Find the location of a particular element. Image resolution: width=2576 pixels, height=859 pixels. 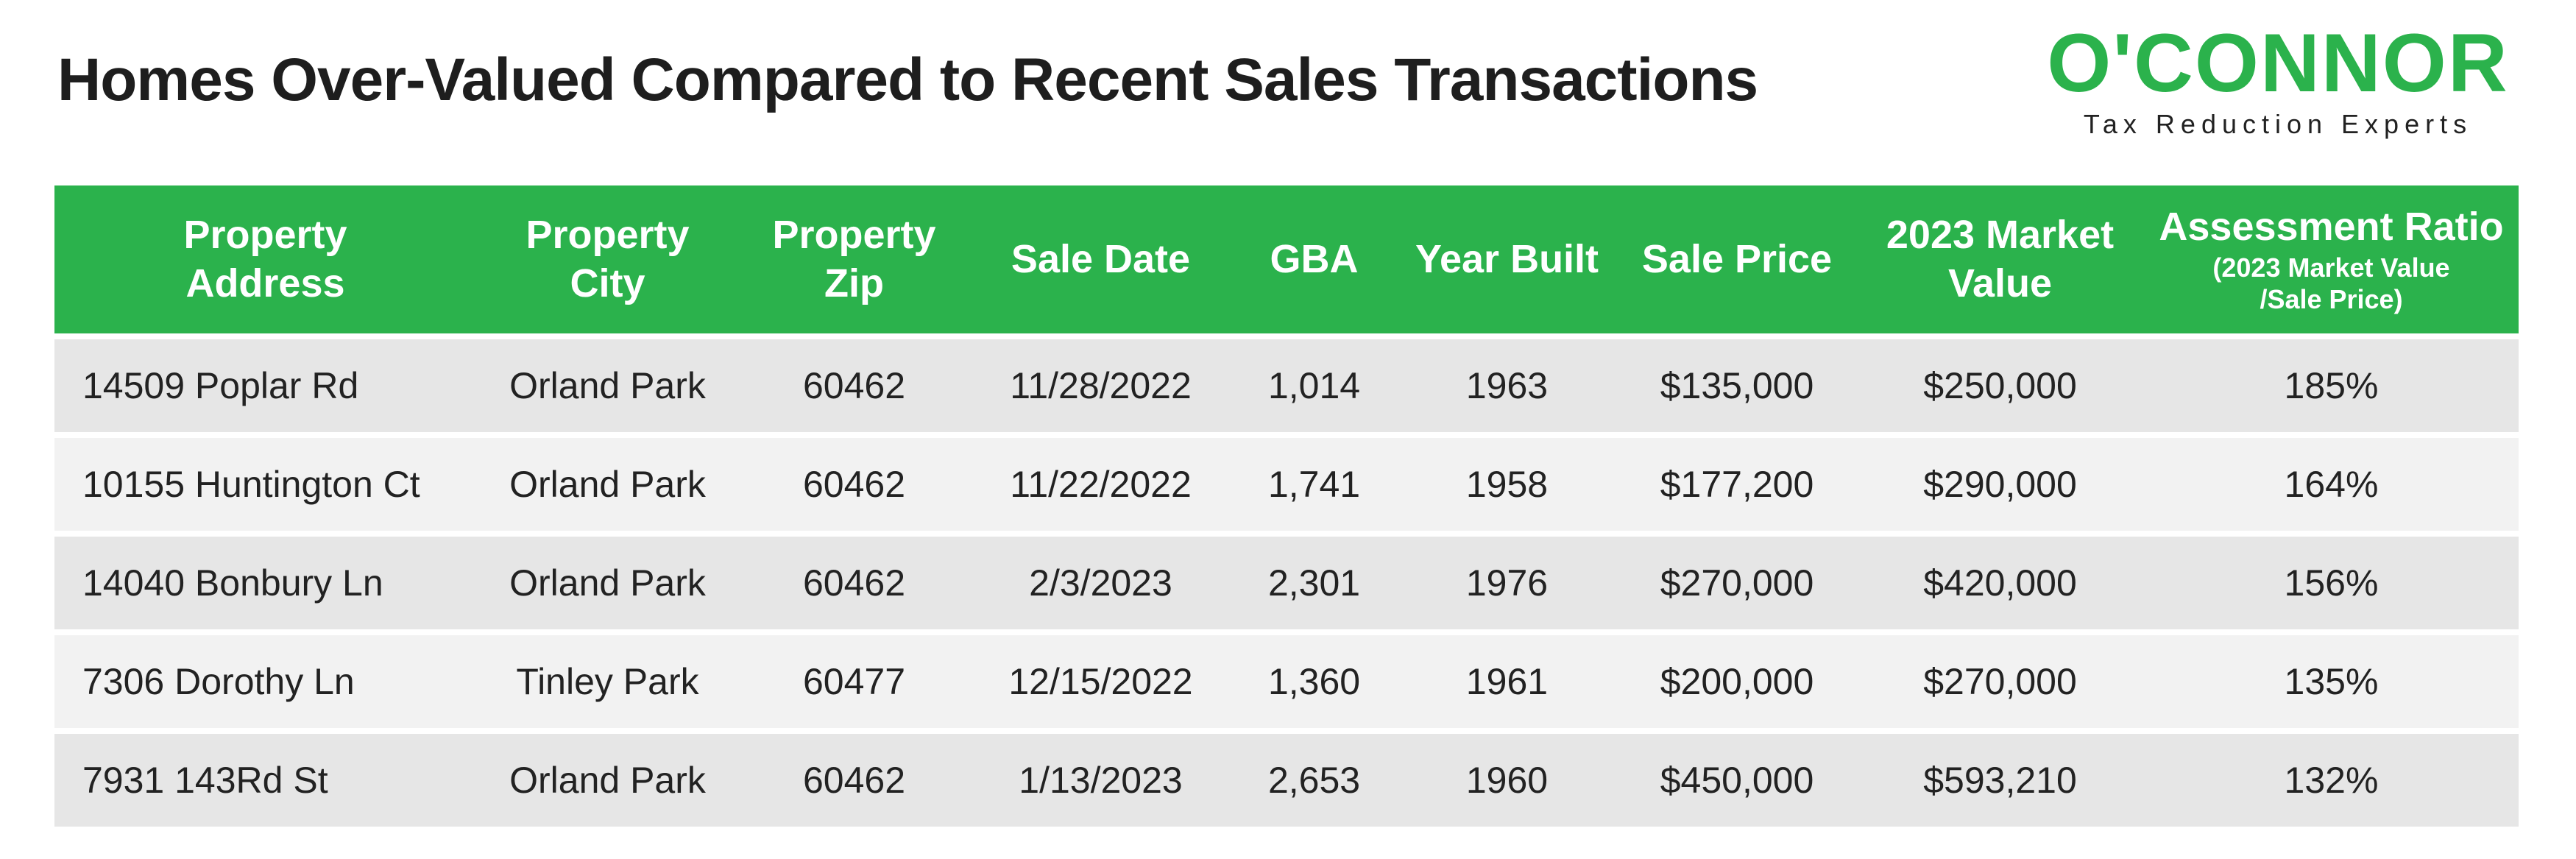

table-cell: 132% is located at coordinates (2331, 780).